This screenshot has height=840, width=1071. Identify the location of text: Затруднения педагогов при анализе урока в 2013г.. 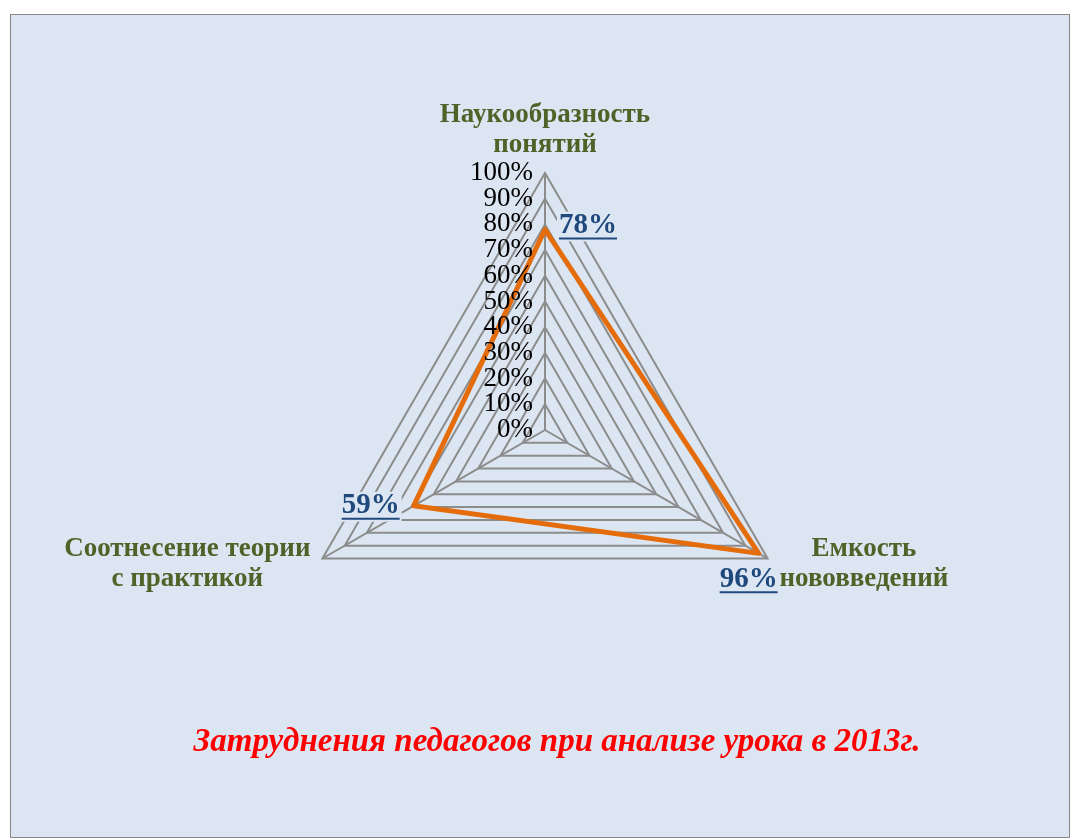
(556, 739).